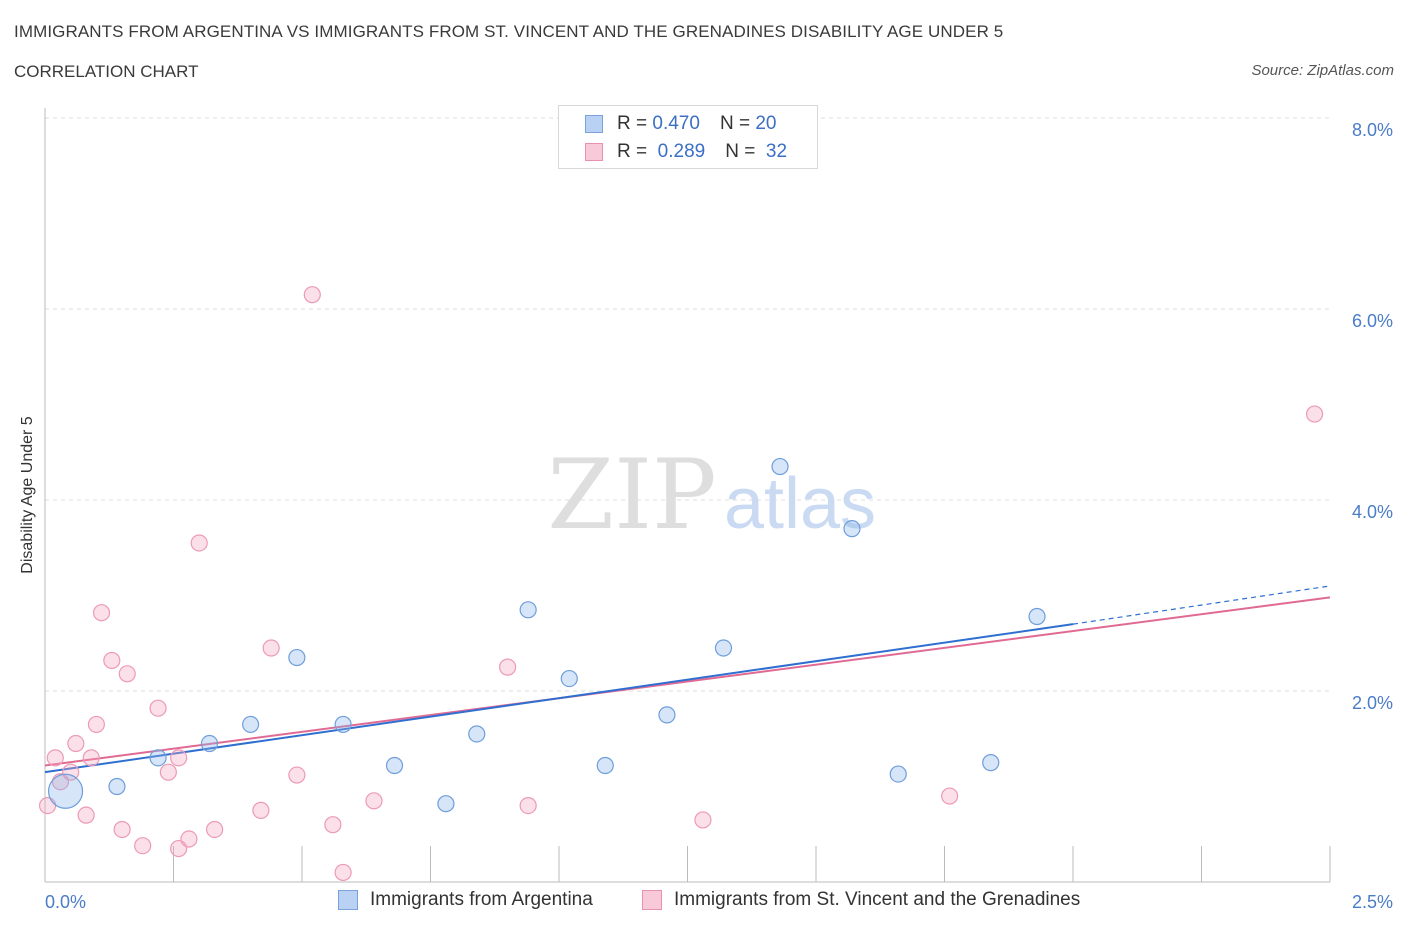 This screenshot has height=930, width=1406. Describe the element at coordinates (652, 900) in the screenshot. I see `series-swatch-st-vincent` at that location.